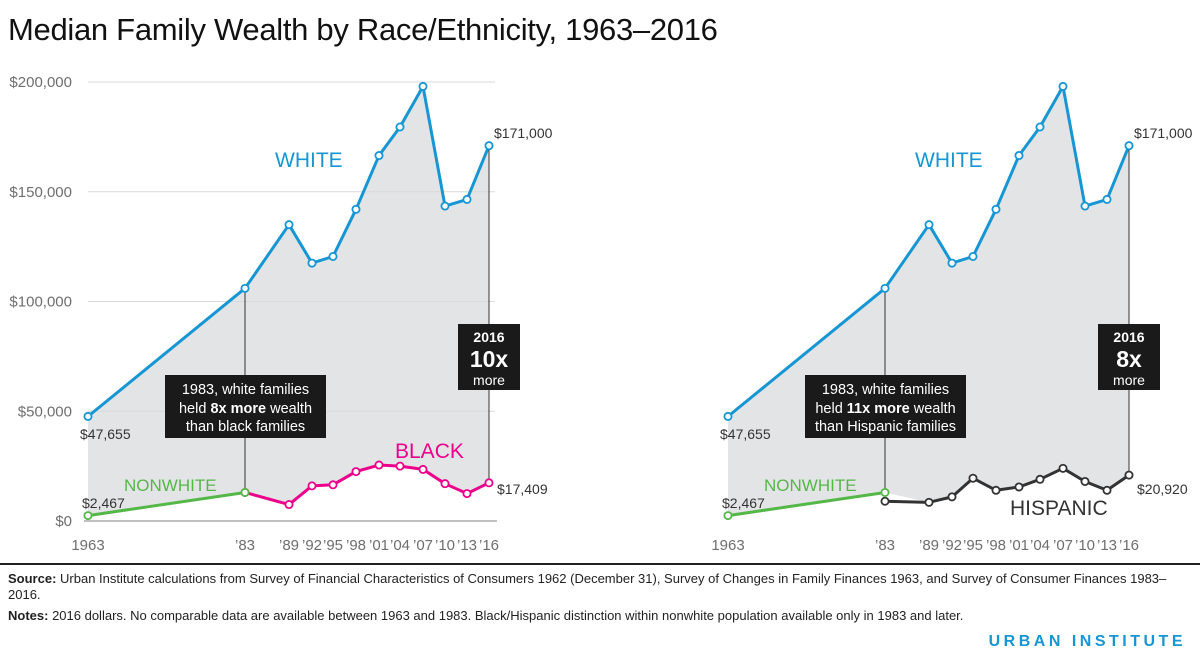  Describe the element at coordinates (105, 434) in the screenshot. I see `white-start-value: $47,655` at that location.